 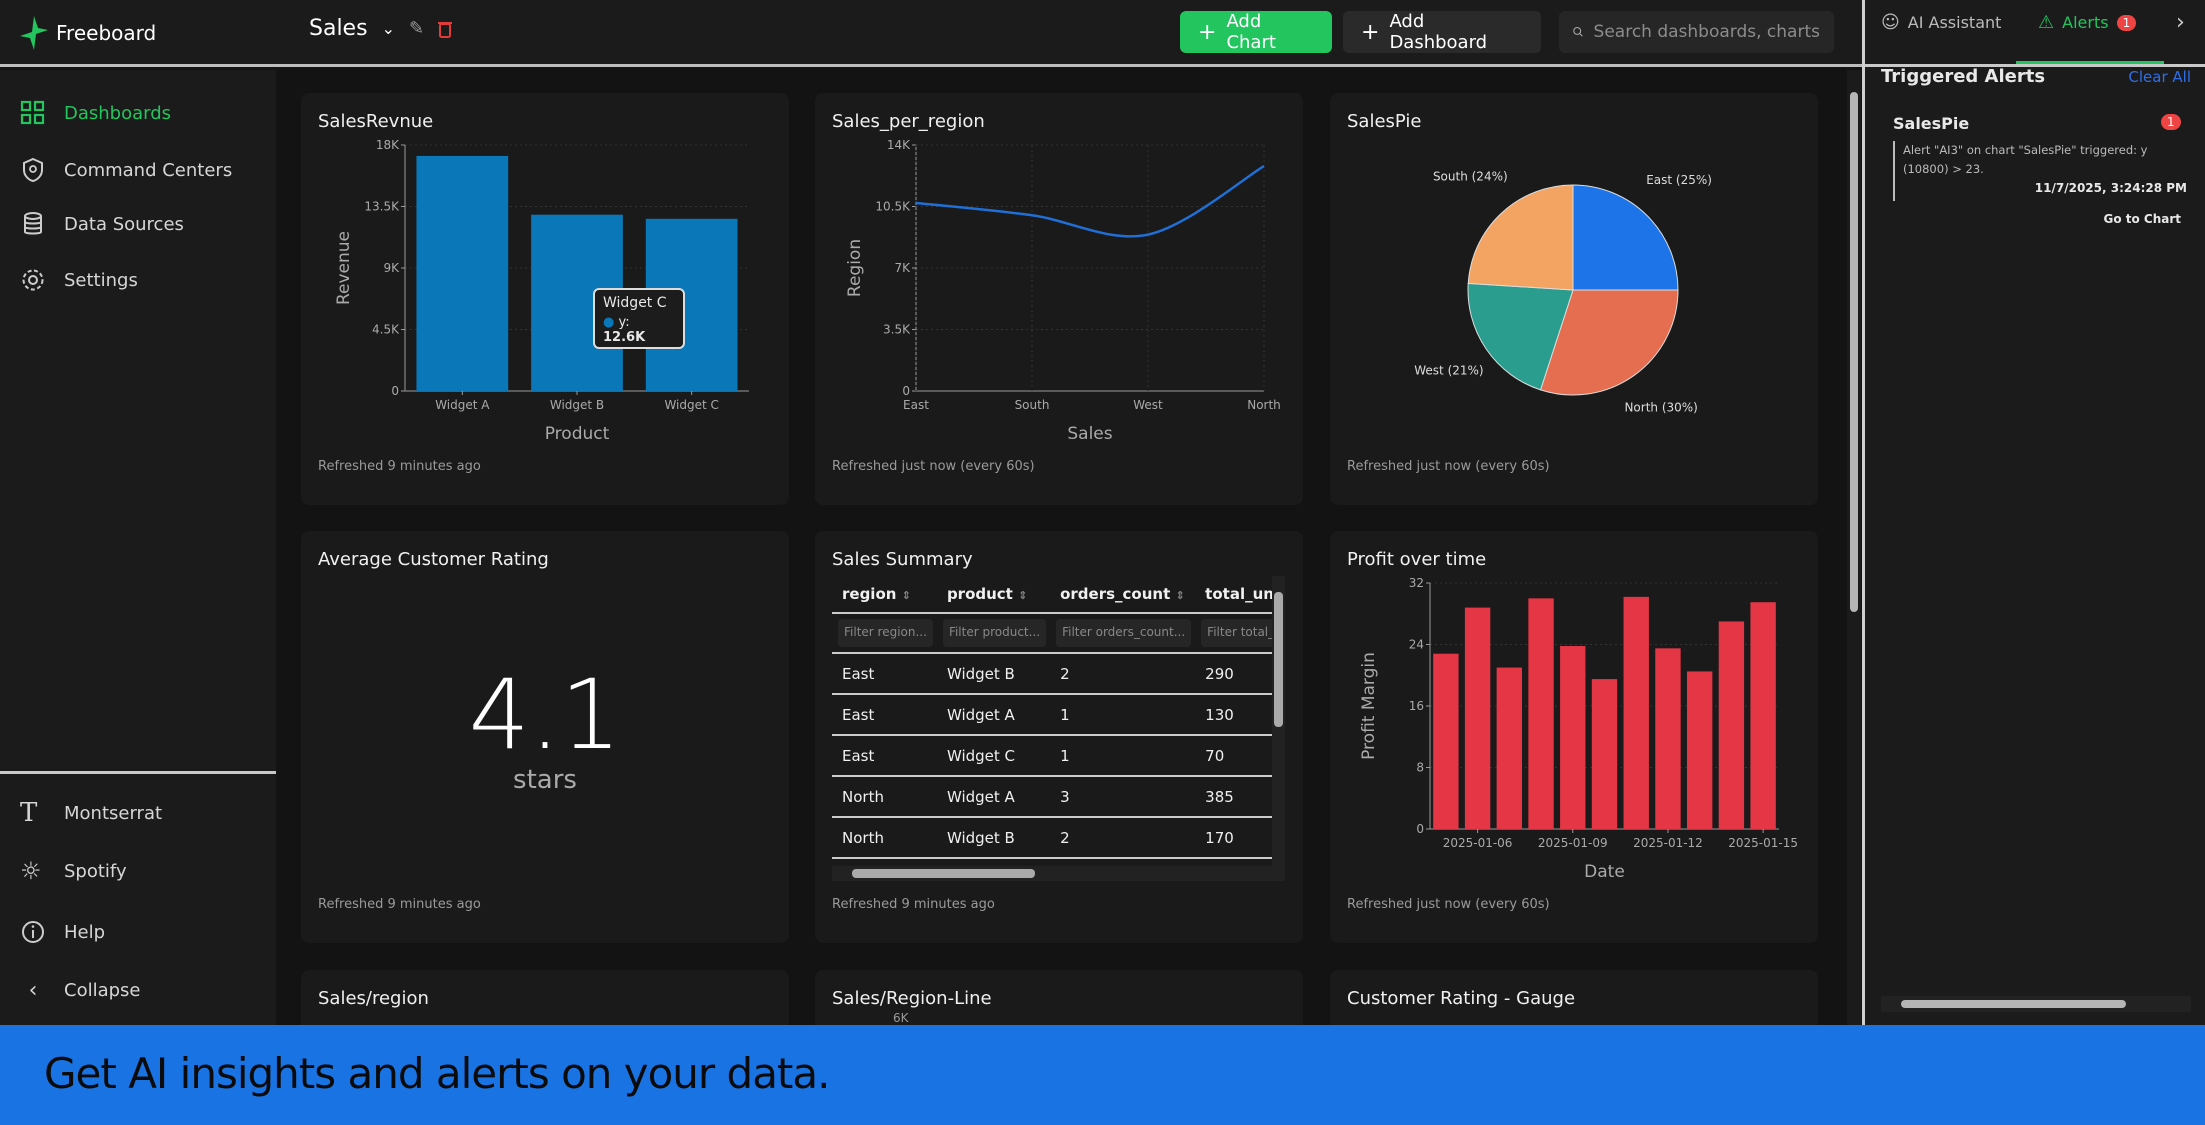 I want to click on y-axis-title: Region, so click(x=855, y=268).